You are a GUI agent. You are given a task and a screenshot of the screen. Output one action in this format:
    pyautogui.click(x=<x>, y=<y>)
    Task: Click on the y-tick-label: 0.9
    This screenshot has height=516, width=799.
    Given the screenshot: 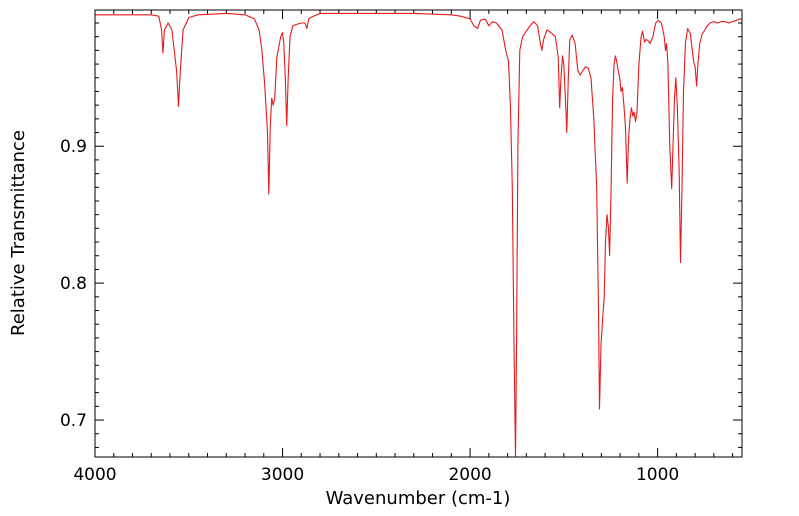 What is the action you would take?
    pyautogui.click(x=73, y=147)
    